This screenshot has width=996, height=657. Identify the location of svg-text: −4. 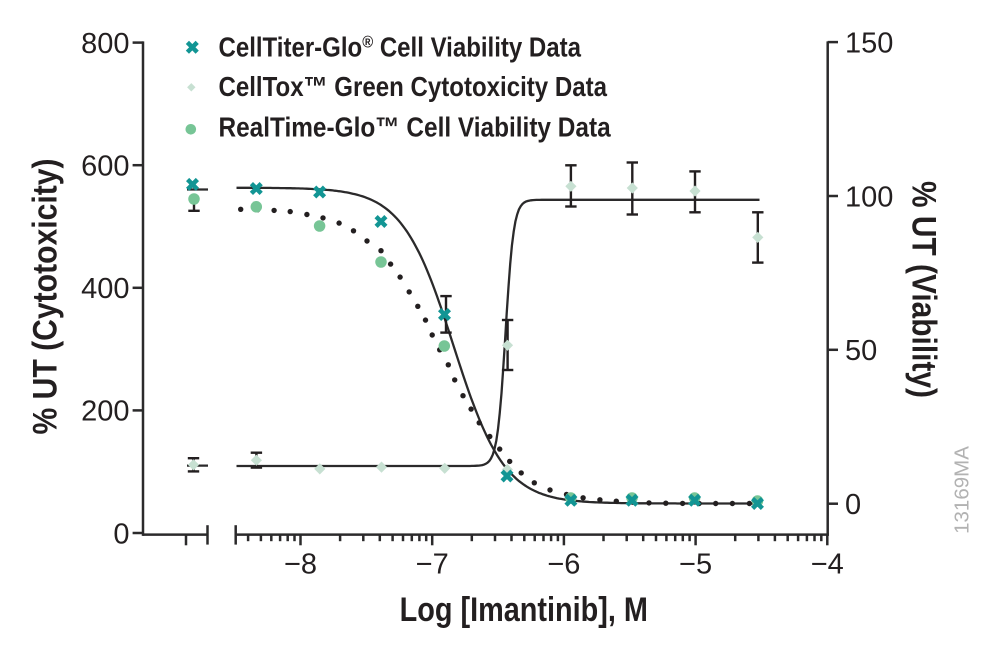
(827, 565).